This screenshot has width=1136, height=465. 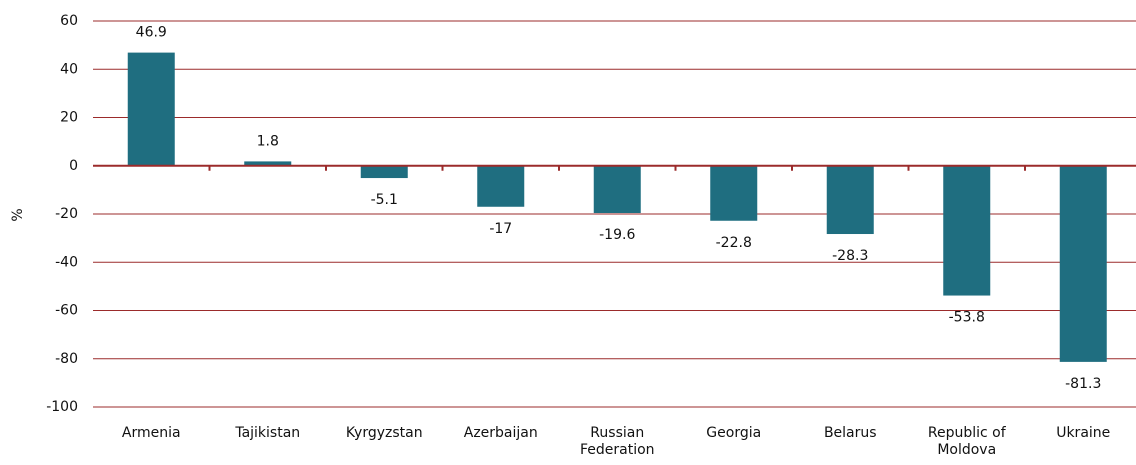 I want to click on x-tick-label: Russian Federation, so click(x=617, y=441).